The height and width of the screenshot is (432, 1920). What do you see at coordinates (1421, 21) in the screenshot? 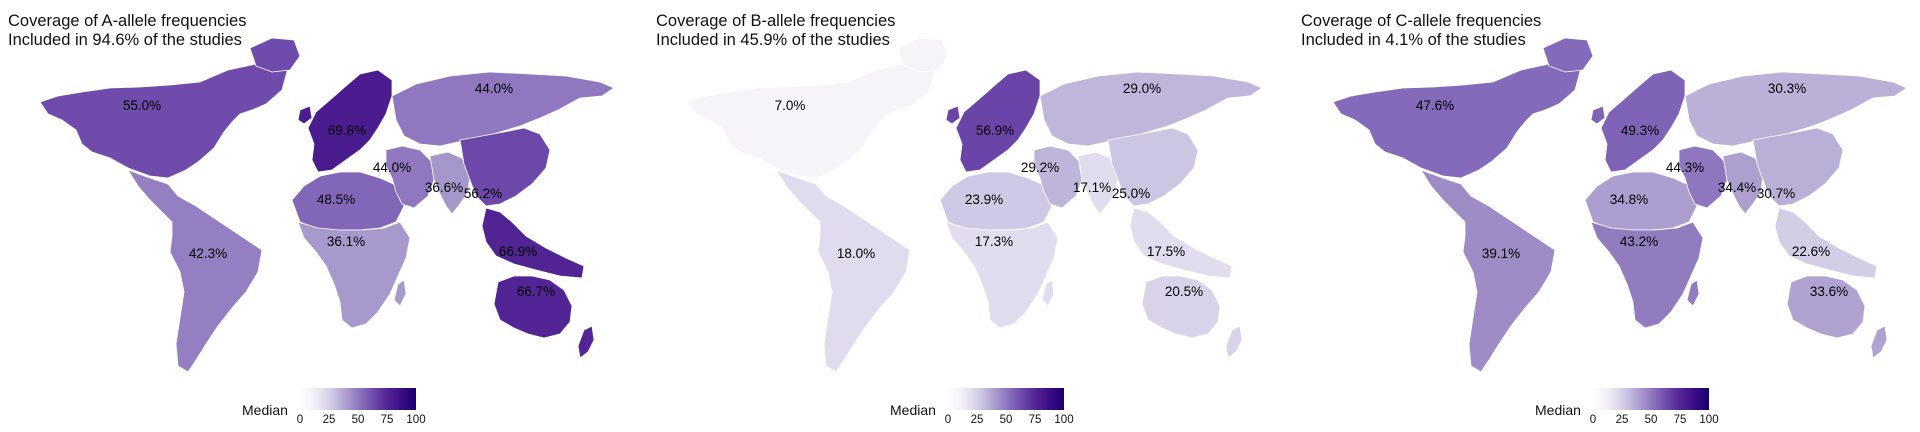
I see `map-title: Coverage of C-allele frequencies` at bounding box center [1421, 21].